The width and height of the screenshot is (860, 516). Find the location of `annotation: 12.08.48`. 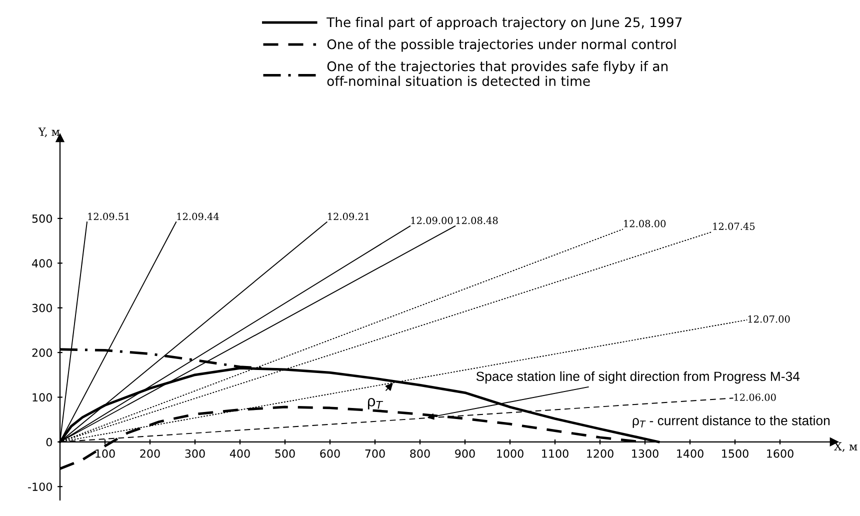

annotation: 12.08.48 is located at coordinates (477, 220).